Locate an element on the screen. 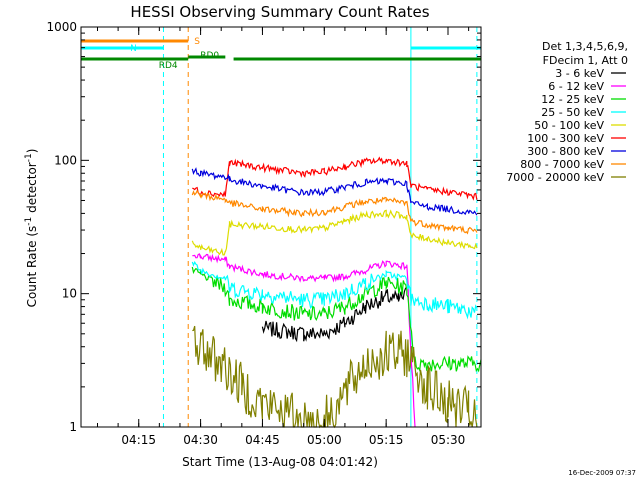 Image resolution: width=640 pixels, height=480 pixels. x-tick-label-4: 05:15 is located at coordinates (386, 440).